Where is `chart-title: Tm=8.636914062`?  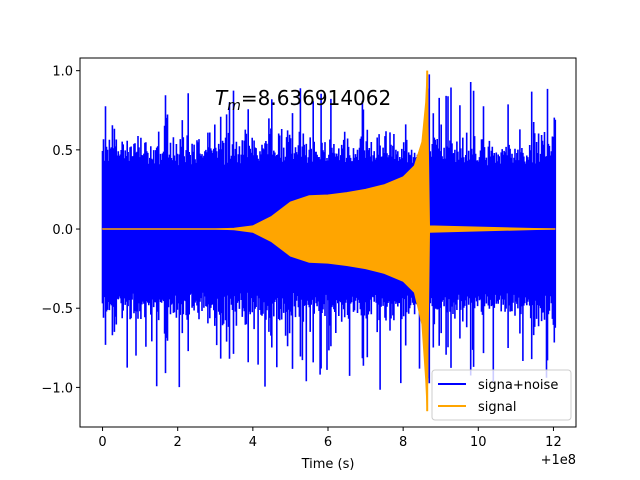
chart-title: Tm=8.636914062 is located at coordinates (303, 100).